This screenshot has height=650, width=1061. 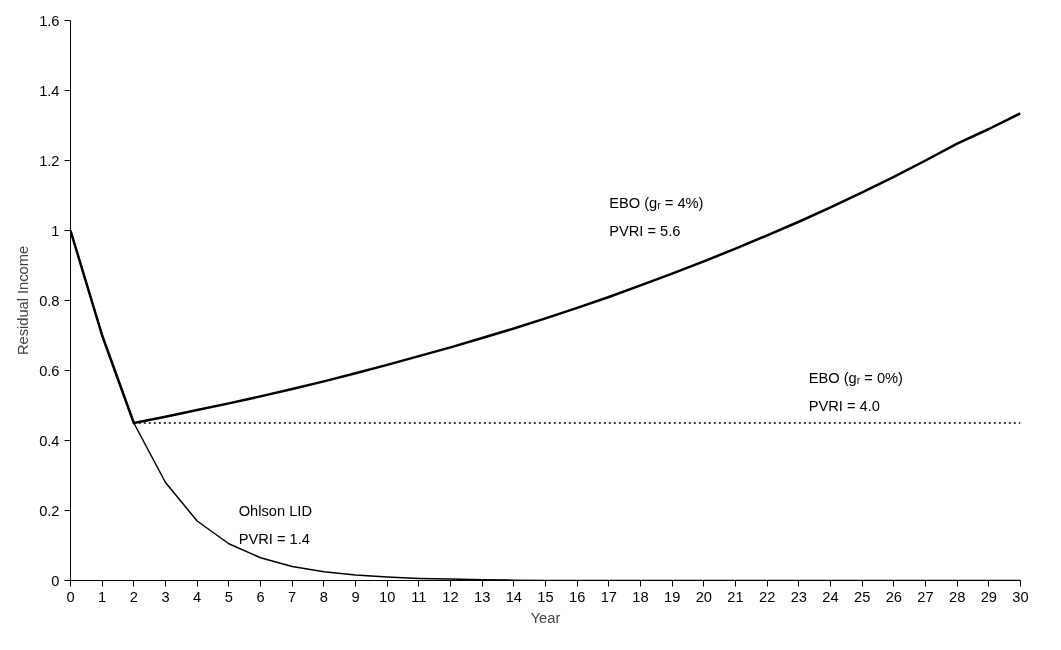 I want to click on x-tick-label: 28, so click(x=957, y=596).